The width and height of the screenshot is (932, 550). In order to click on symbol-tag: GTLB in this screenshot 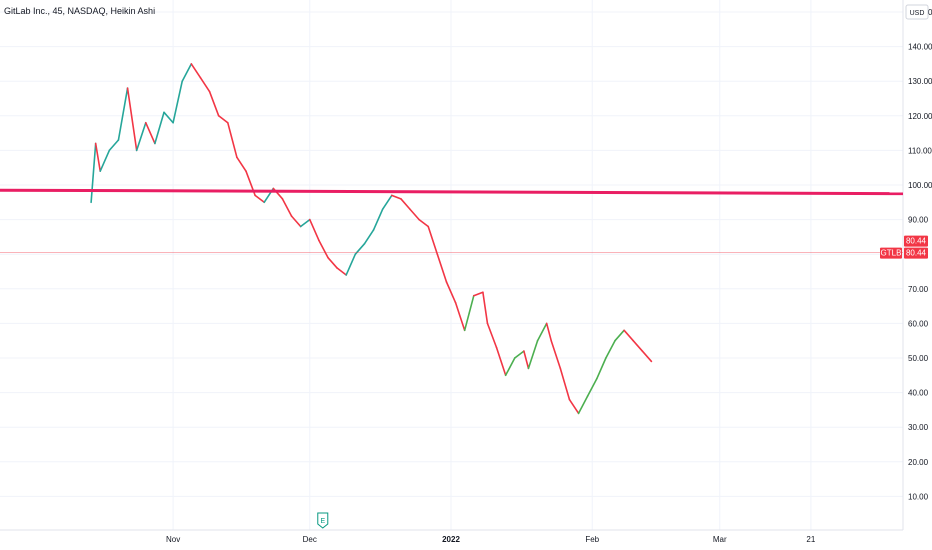, I will do `click(891, 253)`.